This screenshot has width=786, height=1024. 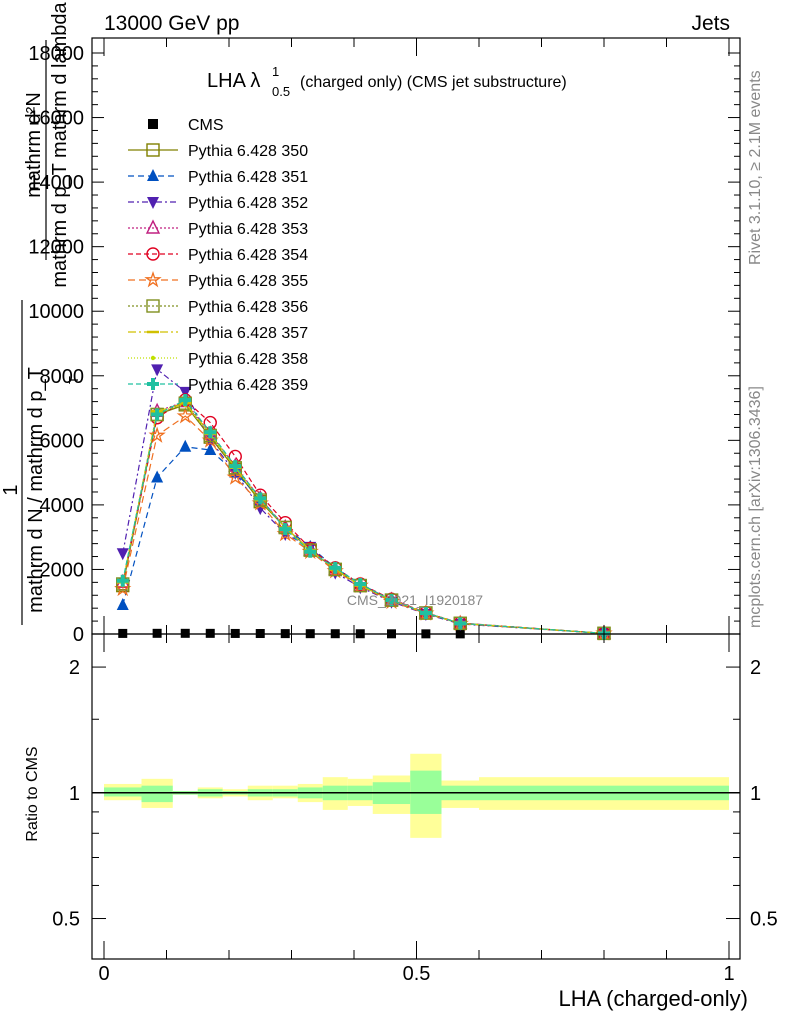 What do you see at coordinates (248, 229) in the screenshot?
I see `legend-label: Pythia 6.428 353` at bounding box center [248, 229].